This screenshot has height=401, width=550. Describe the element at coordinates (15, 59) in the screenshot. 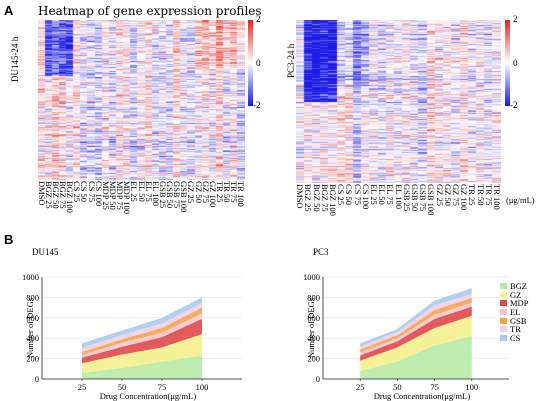

I see `heatmap-row-label-du145: DU145-24 h` at that location.